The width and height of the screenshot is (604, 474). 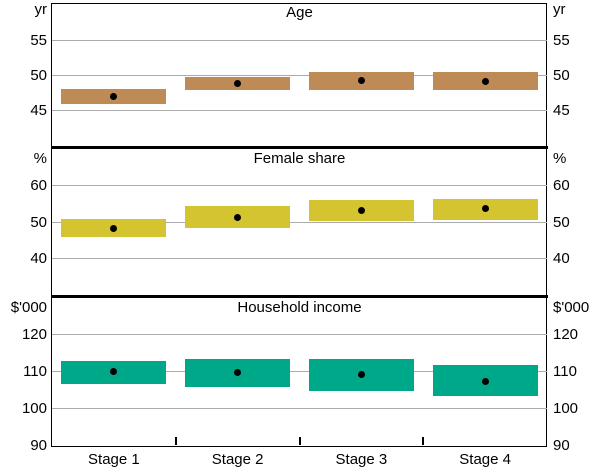 I want to click on panel-title-age: Age, so click(x=299, y=12).